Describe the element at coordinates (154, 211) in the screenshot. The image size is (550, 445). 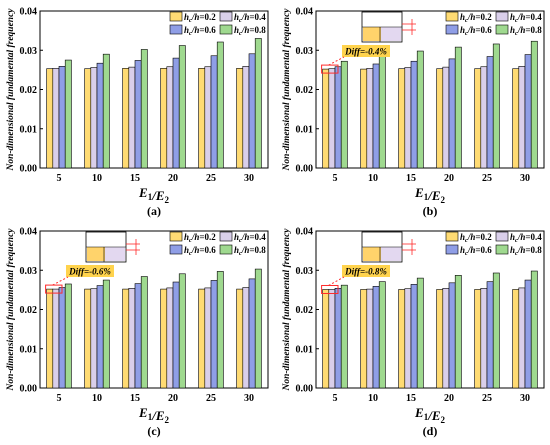
I see `panel-label: (a)` at that location.